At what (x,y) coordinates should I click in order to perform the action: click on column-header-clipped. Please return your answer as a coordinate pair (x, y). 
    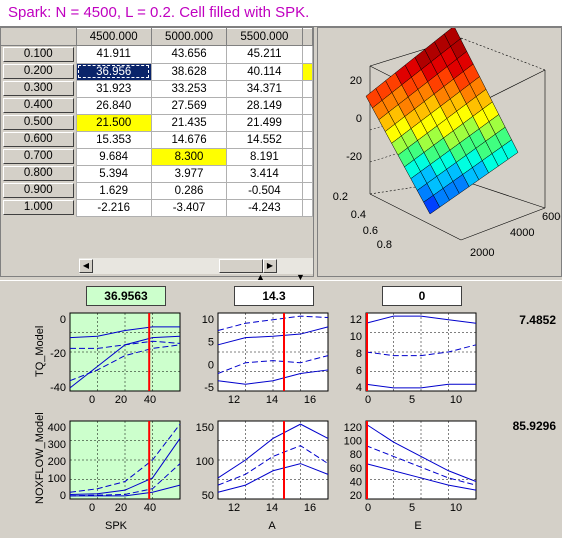
    Looking at the image, I should click on (307, 37).